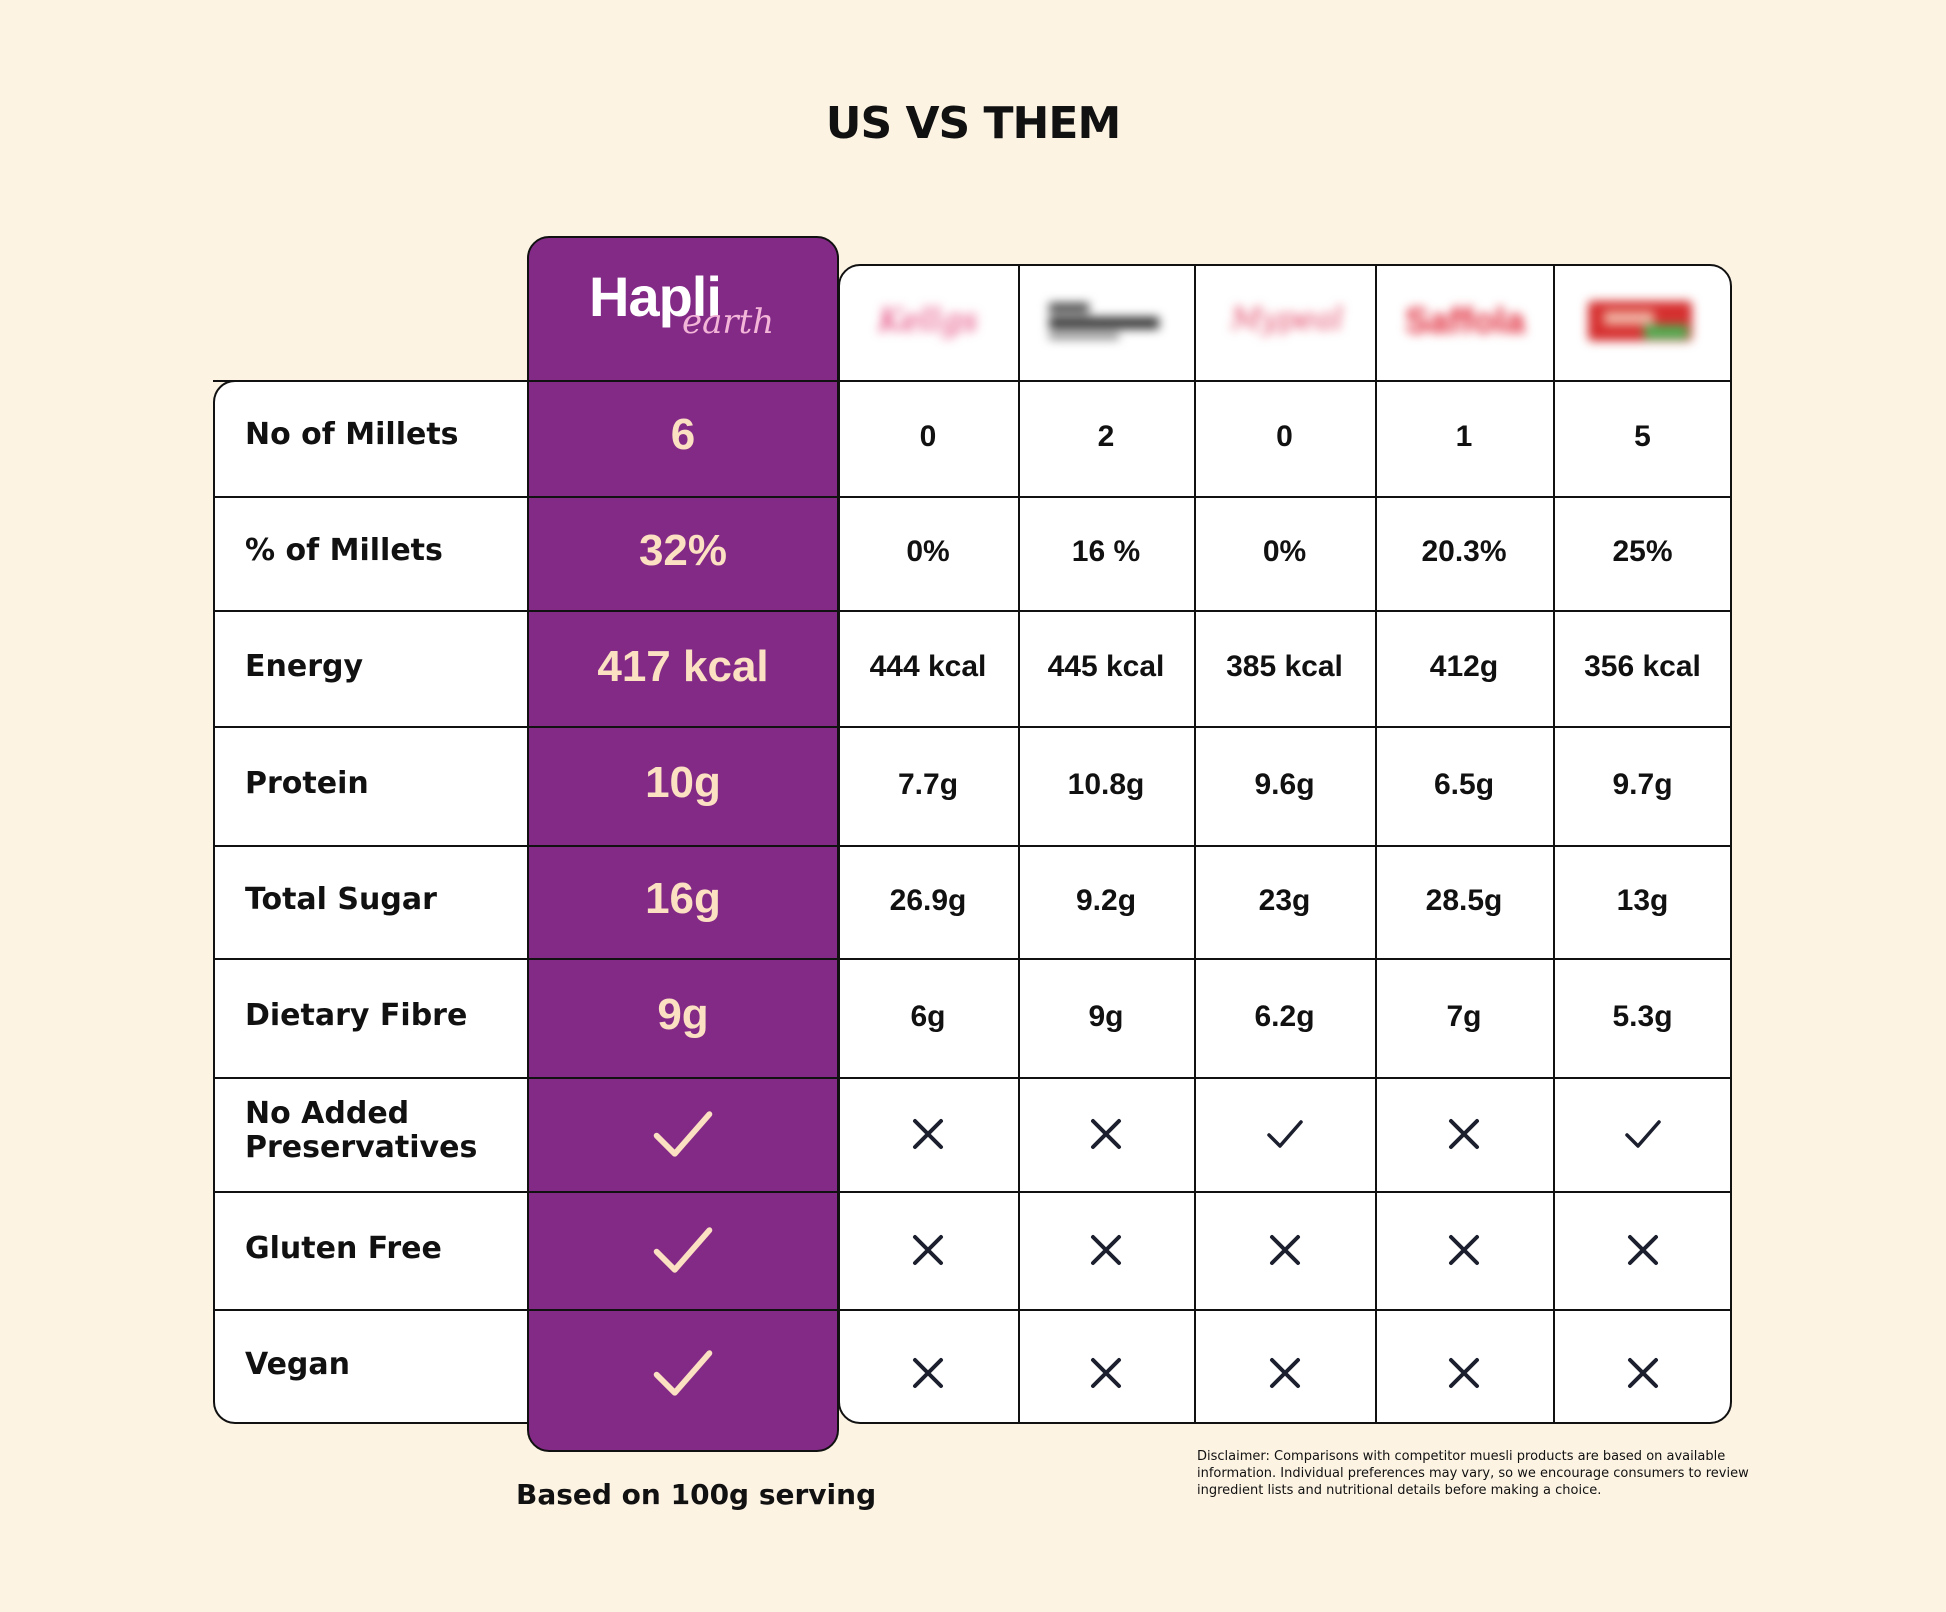 This screenshot has height=1612, width=1946. I want to click on competitor-value: 6.5g, so click(1464, 784).